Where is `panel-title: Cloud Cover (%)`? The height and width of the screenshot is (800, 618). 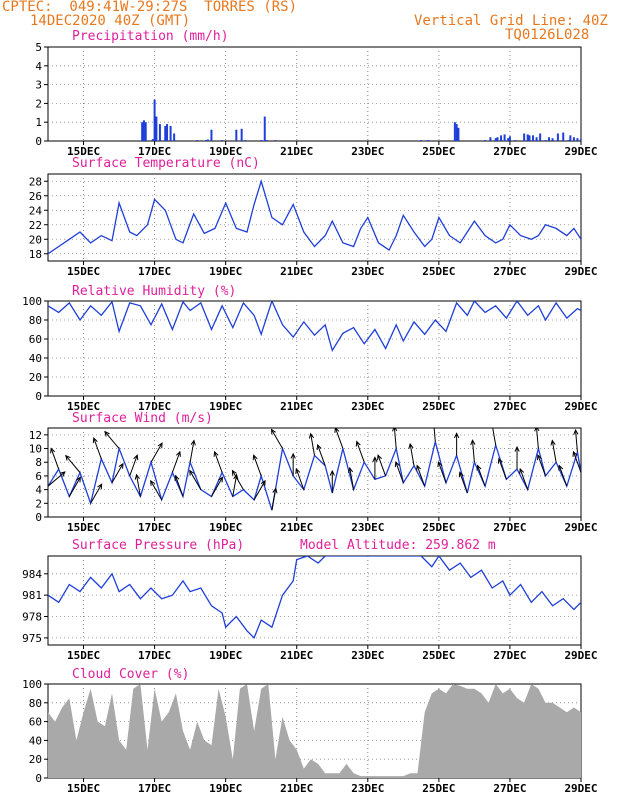 panel-title: Cloud Cover (%) is located at coordinates (130, 674).